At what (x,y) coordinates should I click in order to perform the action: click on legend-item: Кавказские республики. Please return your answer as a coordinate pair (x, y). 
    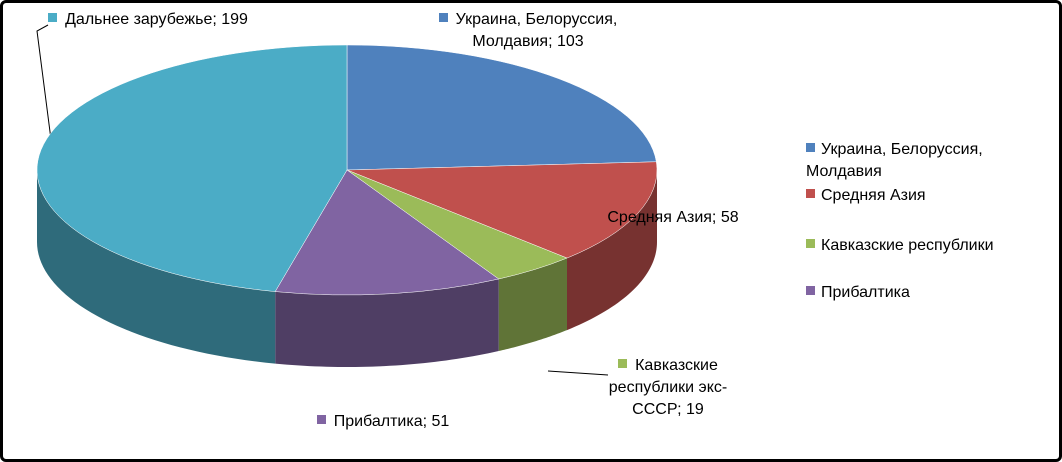
    Looking at the image, I should click on (926, 246).